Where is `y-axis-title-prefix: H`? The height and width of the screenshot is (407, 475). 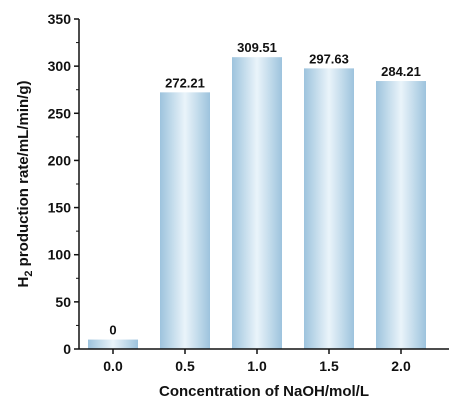
y-axis-title-prefix: H is located at coordinates (23, 282).